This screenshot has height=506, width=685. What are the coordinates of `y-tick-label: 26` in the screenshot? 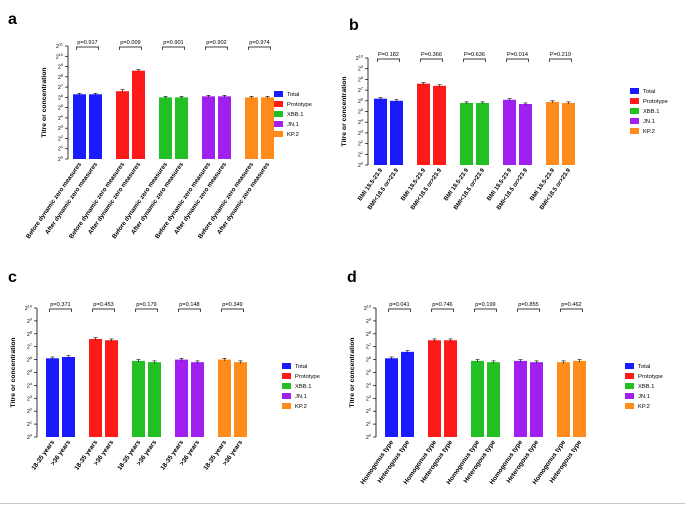 It's located at (29, 360).